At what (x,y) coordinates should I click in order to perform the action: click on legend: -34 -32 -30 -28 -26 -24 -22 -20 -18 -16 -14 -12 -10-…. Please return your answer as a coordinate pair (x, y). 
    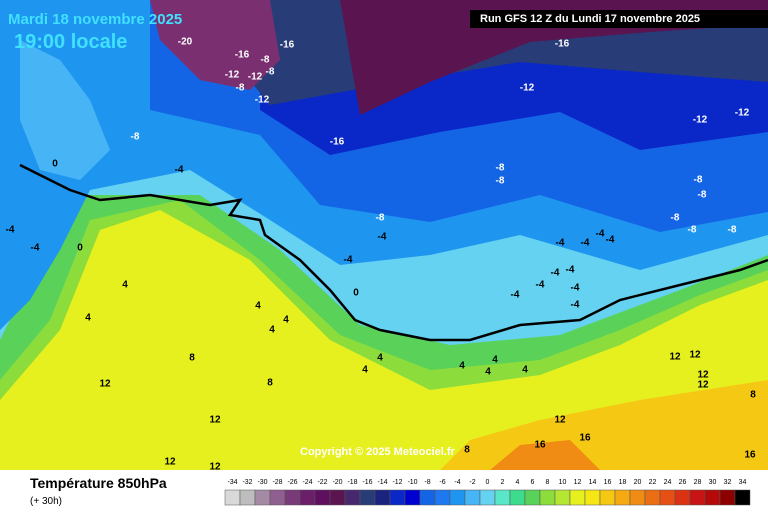
    Looking at the image, I should click on (487, 492).